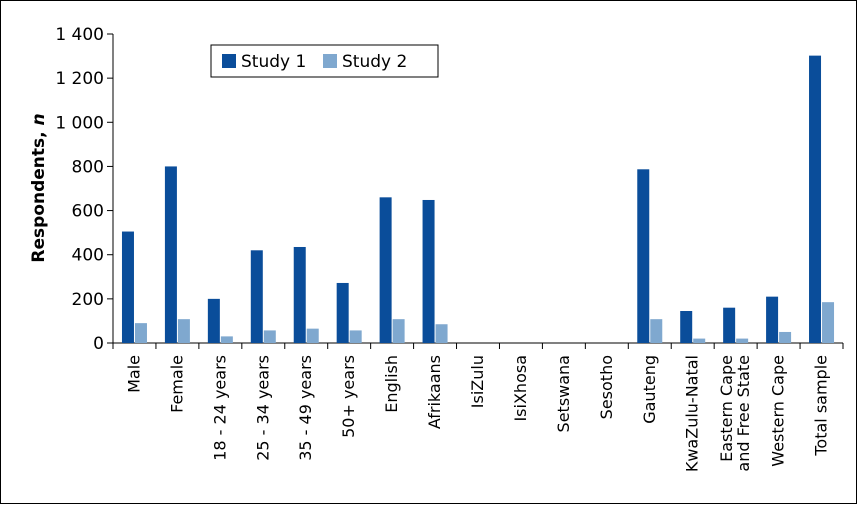 This screenshot has width=857, height=505. I want to click on category-label: Western Cape, so click(778, 411).